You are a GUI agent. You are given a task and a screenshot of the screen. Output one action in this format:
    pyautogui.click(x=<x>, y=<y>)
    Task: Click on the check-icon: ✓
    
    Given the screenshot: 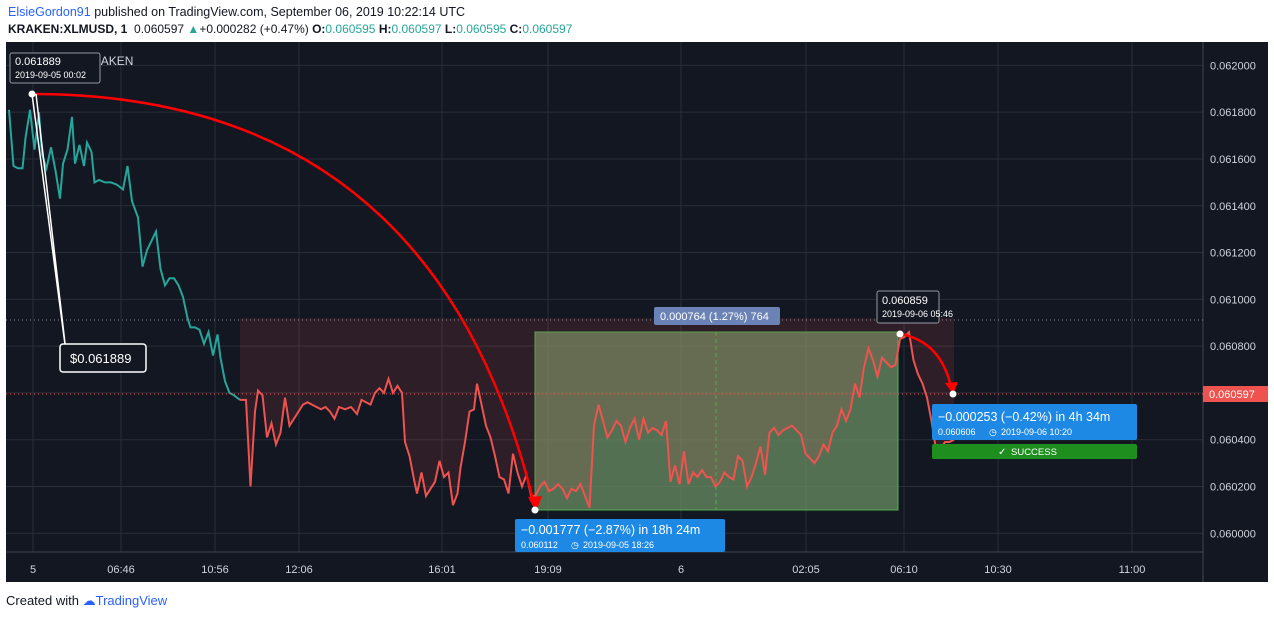 What is the action you would take?
    pyautogui.click(x=1002, y=452)
    